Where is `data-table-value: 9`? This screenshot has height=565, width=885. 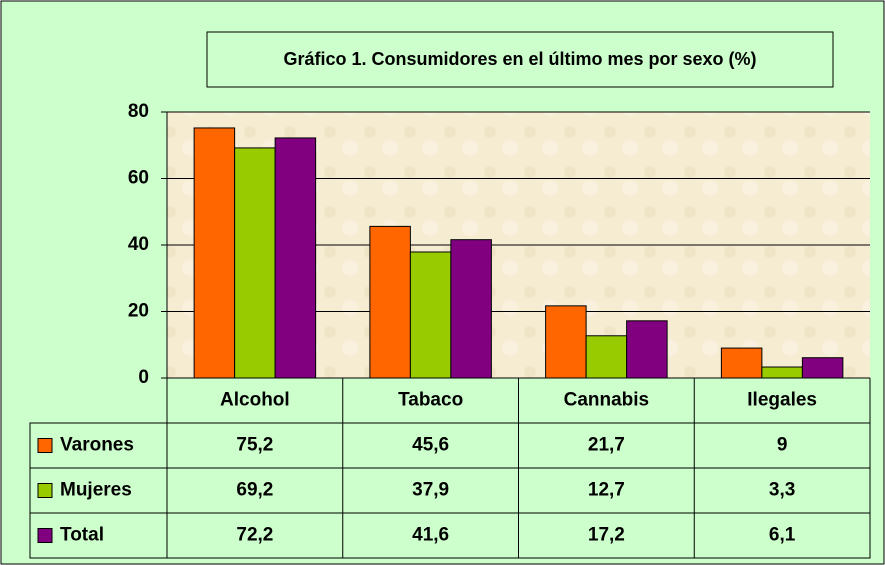 data-table-value: 9 is located at coordinates (782, 445).